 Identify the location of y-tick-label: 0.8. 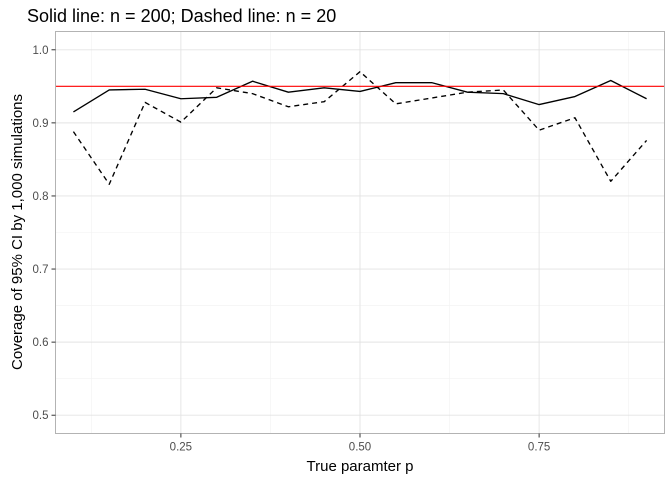
(41, 197).